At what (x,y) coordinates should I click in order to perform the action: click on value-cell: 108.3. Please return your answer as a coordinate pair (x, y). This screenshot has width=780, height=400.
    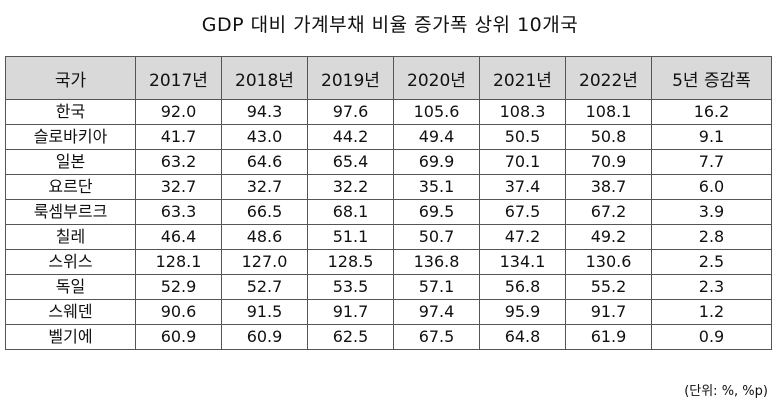
    Looking at the image, I should click on (522, 112).